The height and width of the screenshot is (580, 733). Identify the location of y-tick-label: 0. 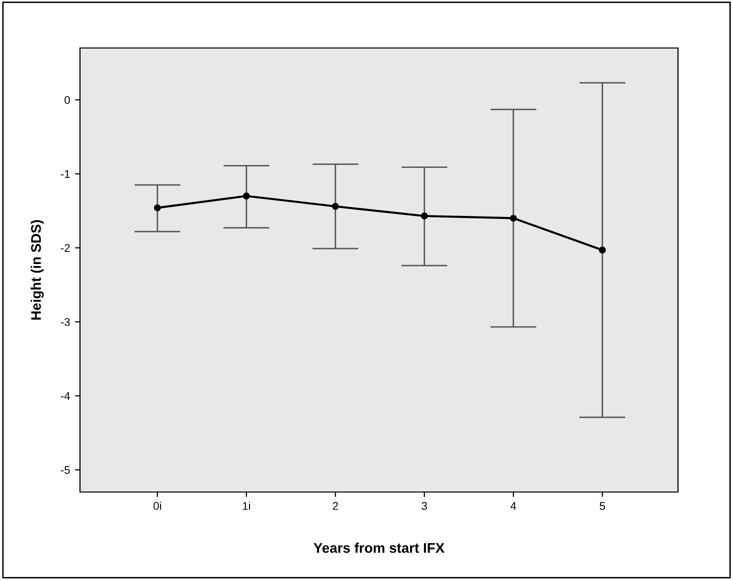
(67, 100).